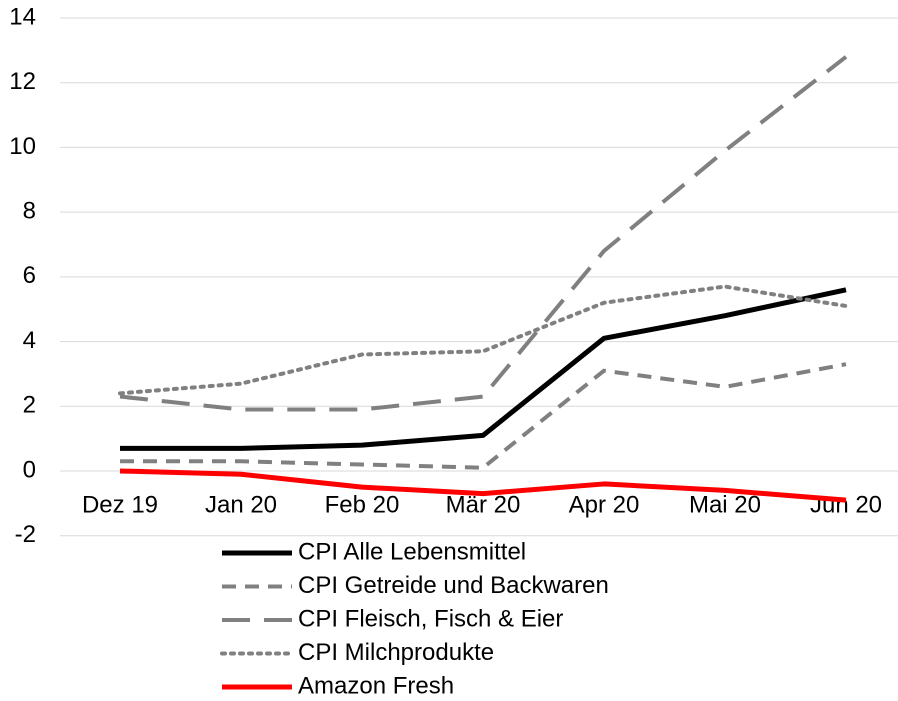  What do you see at coordinates (846, 504) in the screenshot?
I see `x-tick-label: Jun 20` at bounding box center [846, 504].